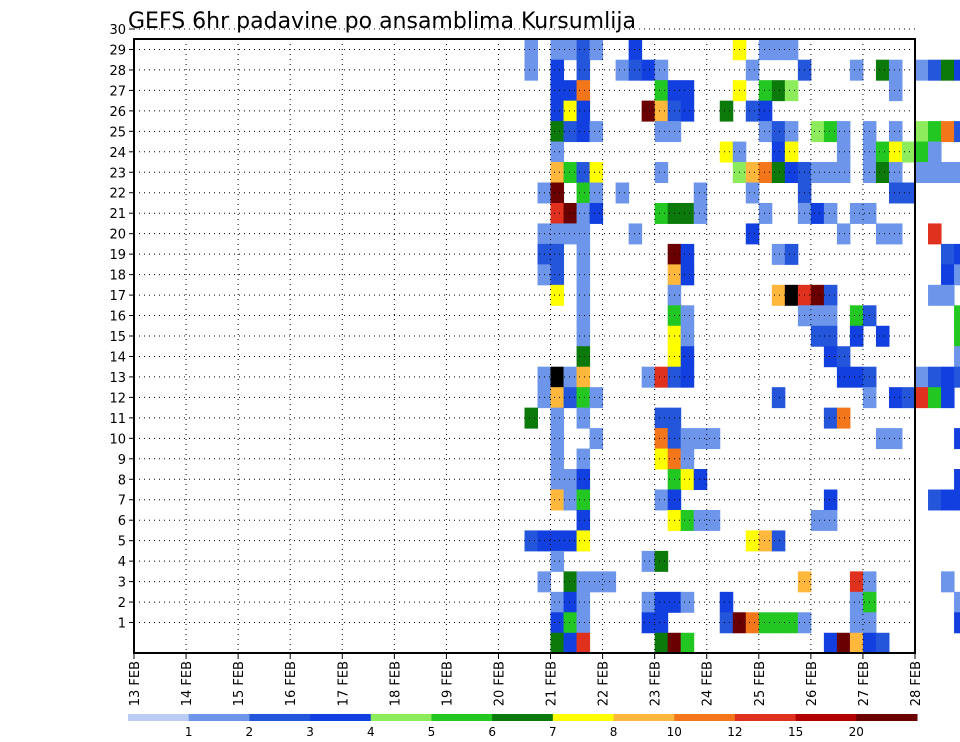  I want to click on x-tick-label: 28 FEB, so click(916, 683).